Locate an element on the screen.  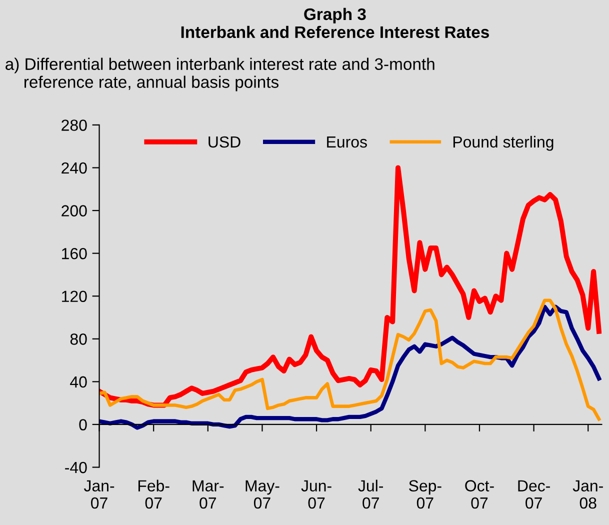
y-tick-label: 120 is located at coordinates (74, 296).